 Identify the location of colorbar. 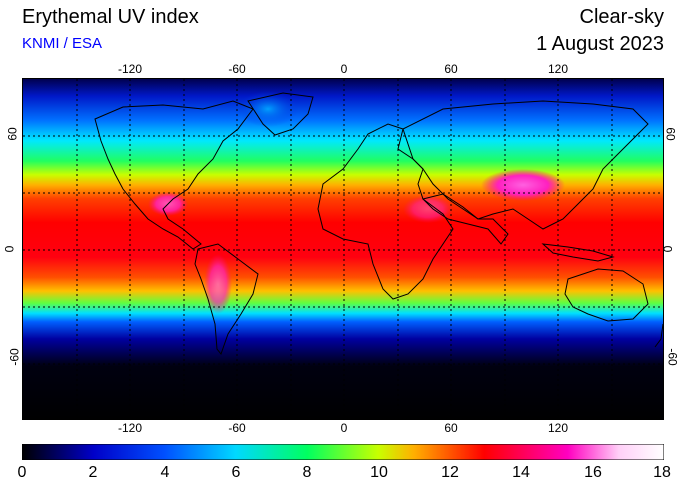
(343, 452).